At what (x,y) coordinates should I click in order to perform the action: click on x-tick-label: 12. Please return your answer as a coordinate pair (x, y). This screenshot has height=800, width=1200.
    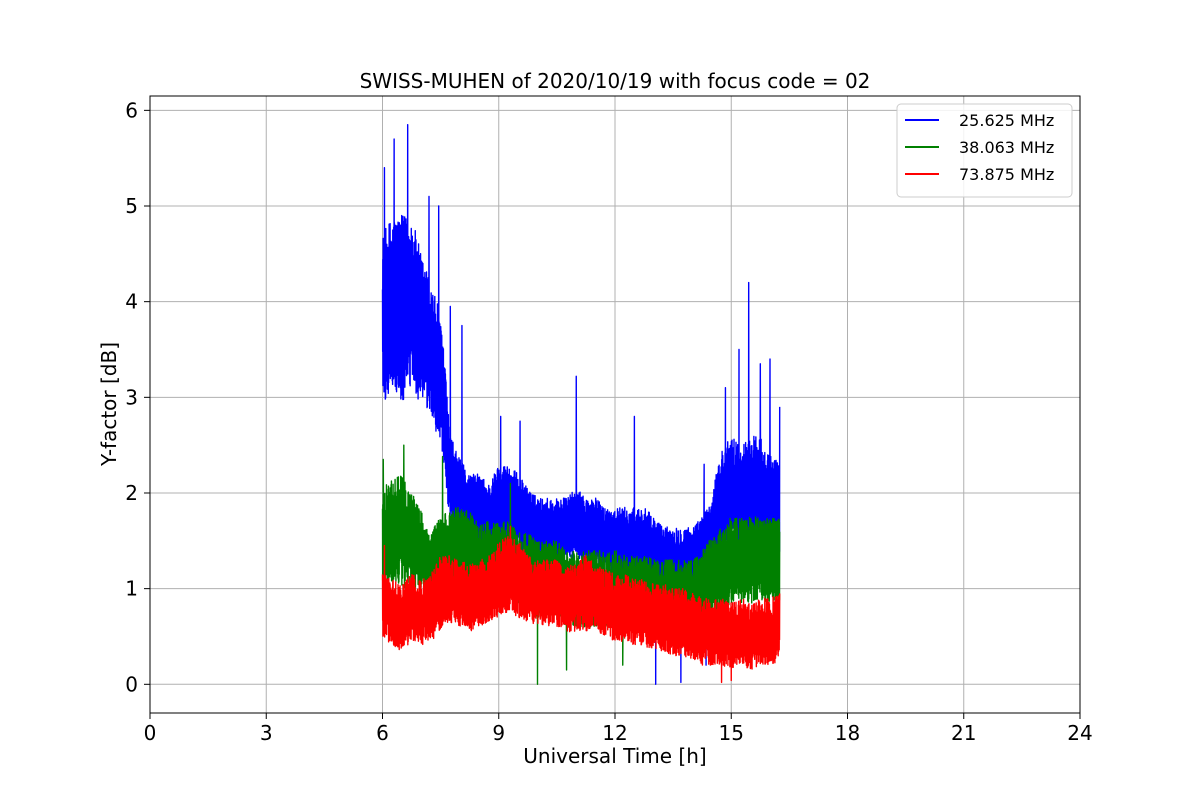
    Looking at the image, I should click on (614, 733).